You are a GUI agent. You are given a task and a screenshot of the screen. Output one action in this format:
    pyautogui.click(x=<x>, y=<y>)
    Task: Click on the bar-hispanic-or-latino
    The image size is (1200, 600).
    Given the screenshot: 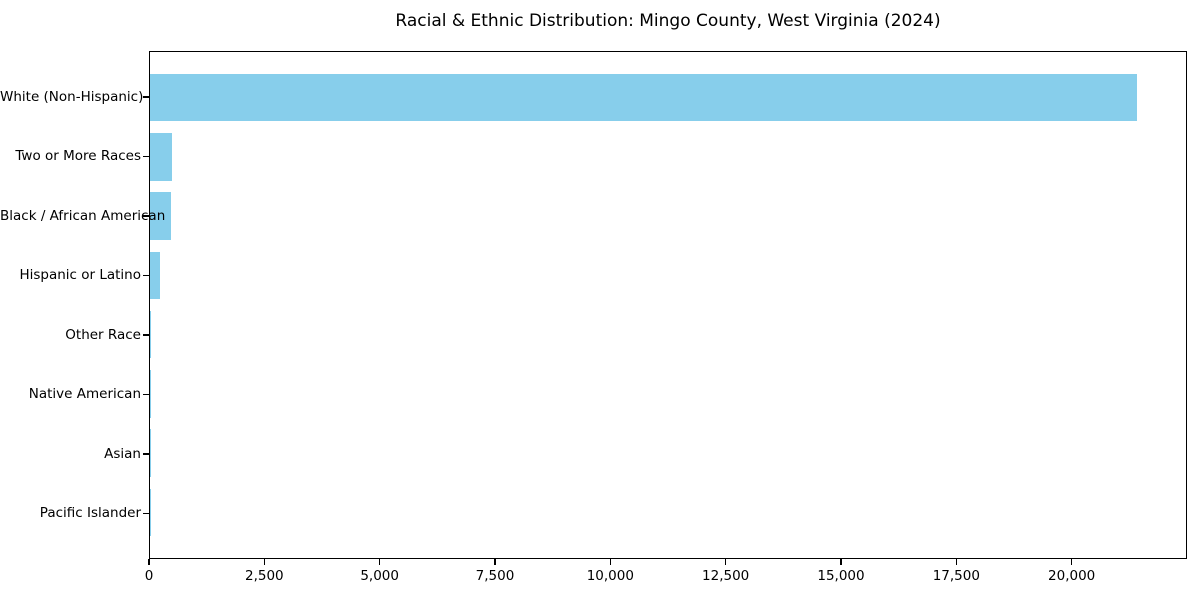 What is the action you would take?
    pyautogui.click(x=155, y=275)
    